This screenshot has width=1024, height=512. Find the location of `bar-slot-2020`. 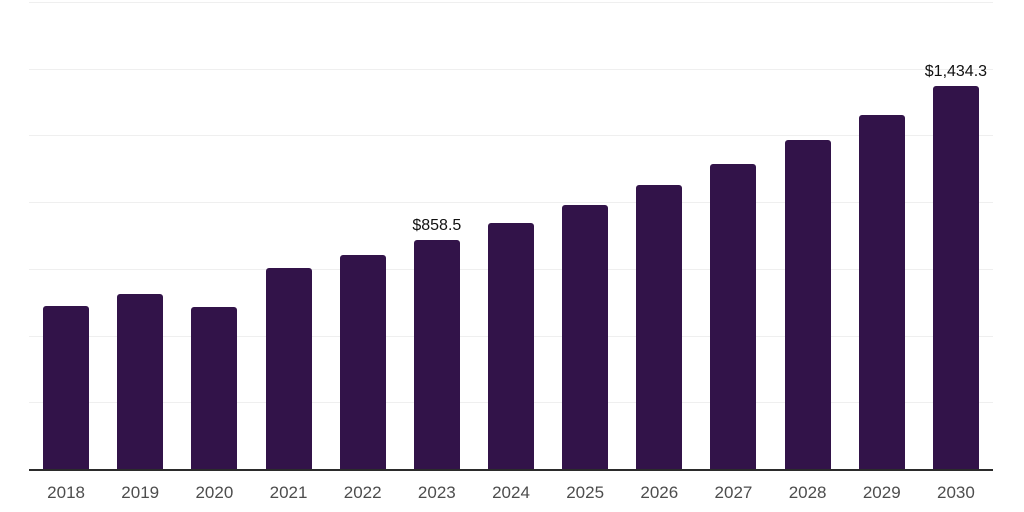

bar-slot-2020 is located at coordinates (214, 235).